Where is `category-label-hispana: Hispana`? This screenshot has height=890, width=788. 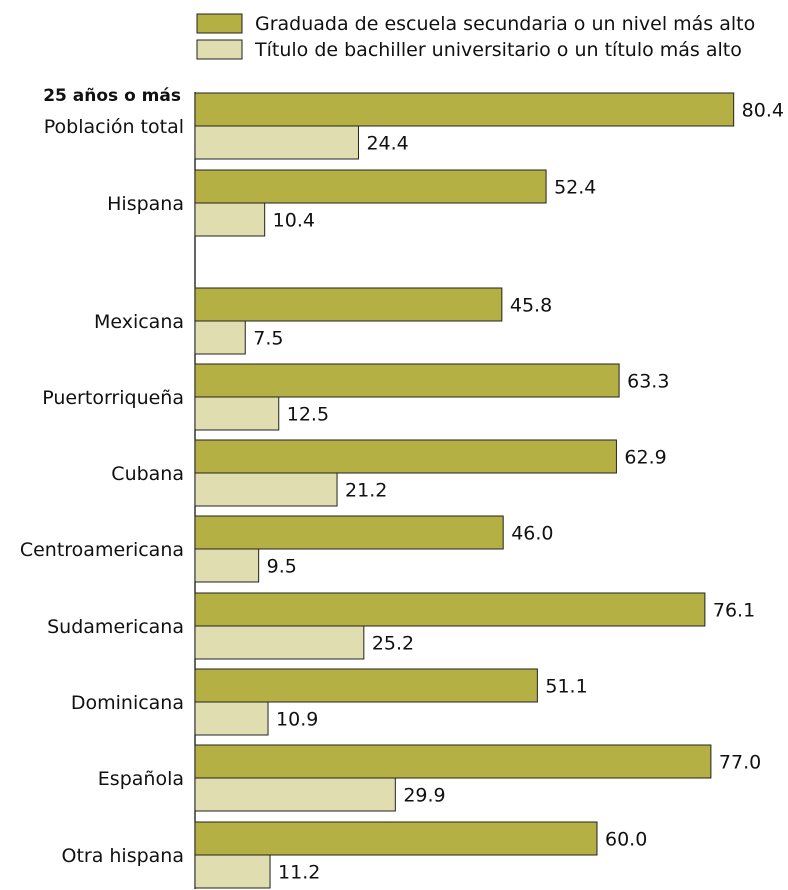 category-label-hispana: Hispana is located at coordinates (145, 204).